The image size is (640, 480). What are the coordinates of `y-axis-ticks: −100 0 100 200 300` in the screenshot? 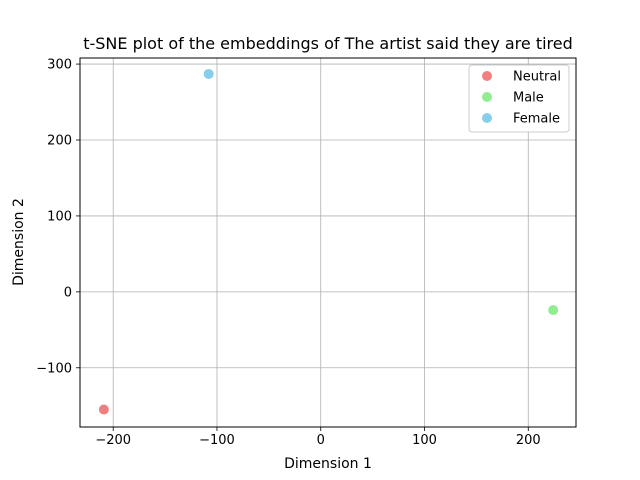 It's located at (58, 217).